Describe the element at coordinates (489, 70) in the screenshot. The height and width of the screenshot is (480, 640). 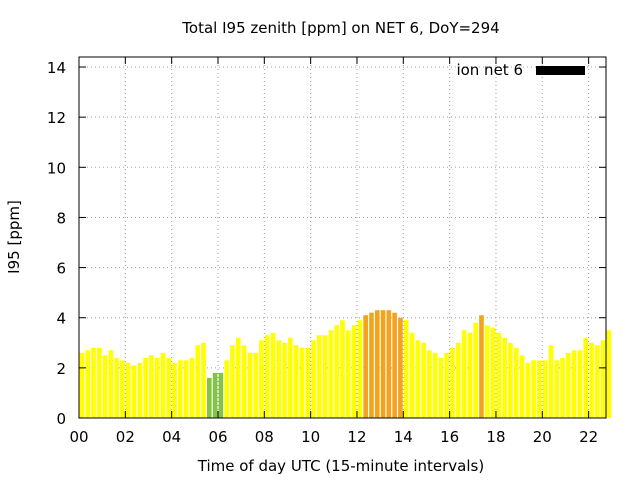
I see `legend-label: ion net 6` at that location.